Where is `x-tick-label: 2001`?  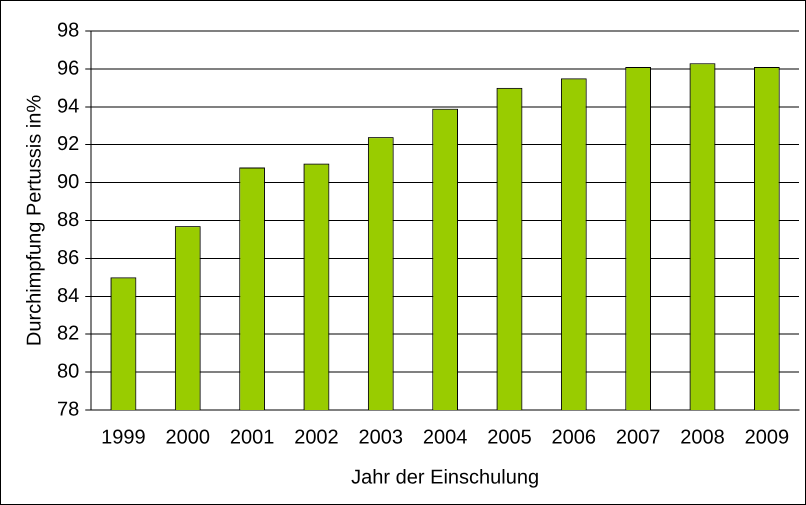 x-tick-label: 2001 is located at coordinates (252, 437).